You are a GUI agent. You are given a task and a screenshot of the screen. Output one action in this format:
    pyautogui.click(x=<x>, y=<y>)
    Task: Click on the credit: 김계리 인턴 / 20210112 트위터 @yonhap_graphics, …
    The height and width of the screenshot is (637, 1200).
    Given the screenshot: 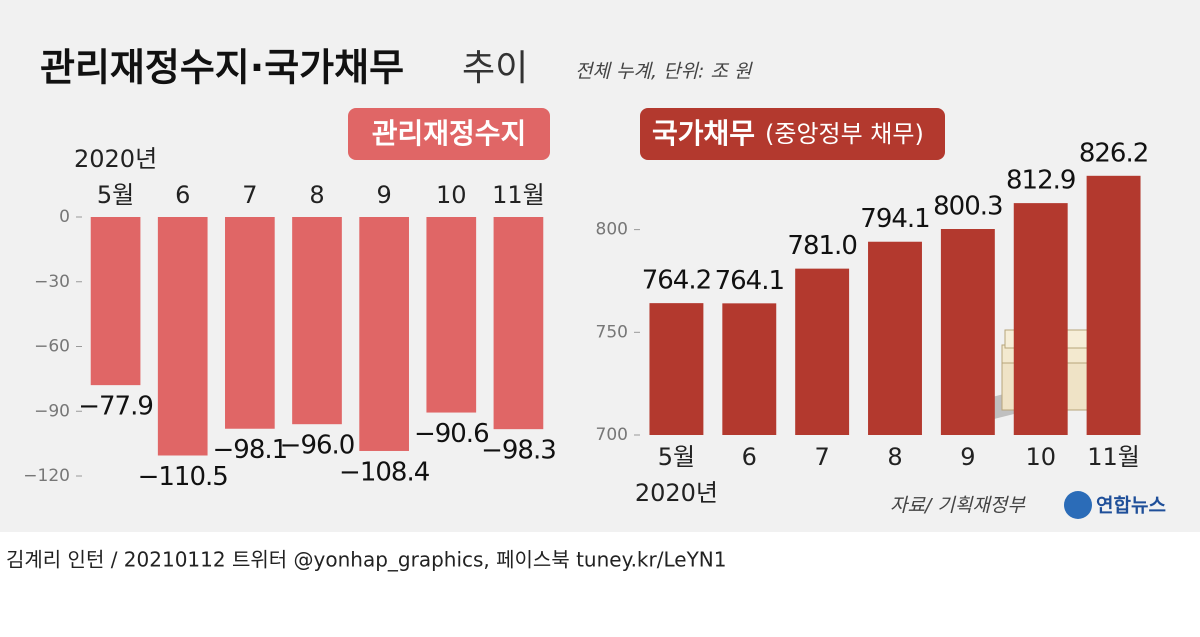 What is the action you would take?
    pyautogui.click(x=366, y=560)
    